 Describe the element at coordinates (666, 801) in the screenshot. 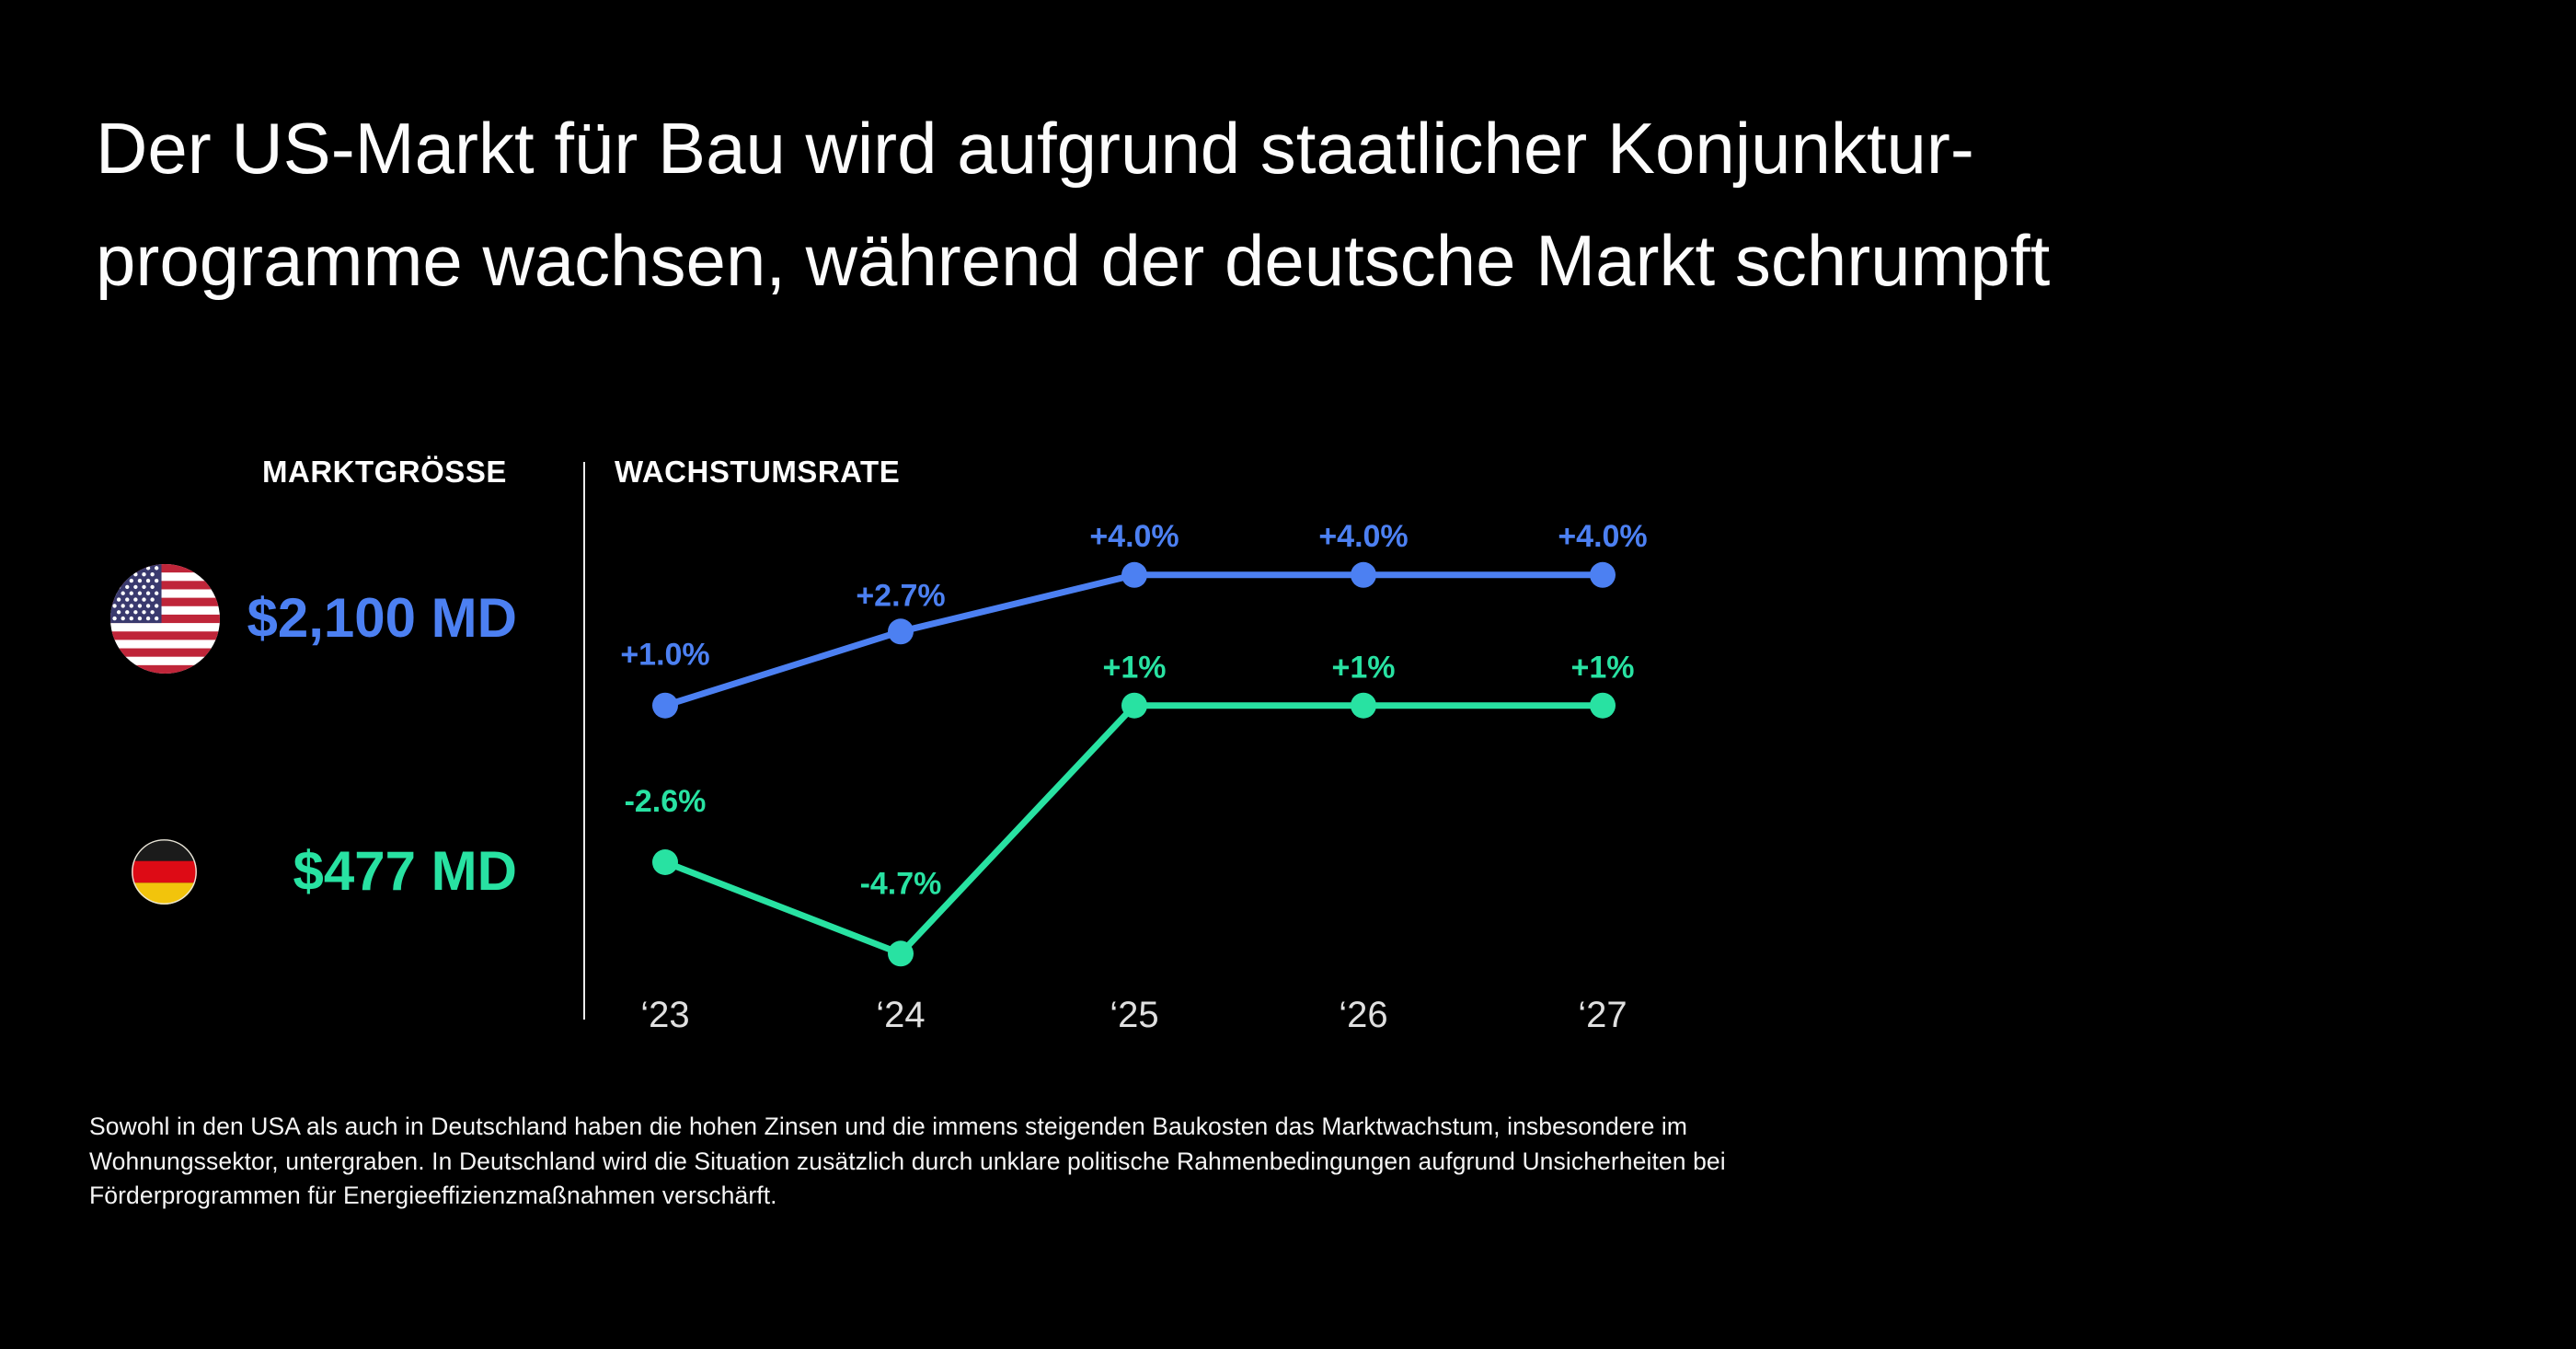

I see `data-label-deutschland-0: -2.6%` at that location.